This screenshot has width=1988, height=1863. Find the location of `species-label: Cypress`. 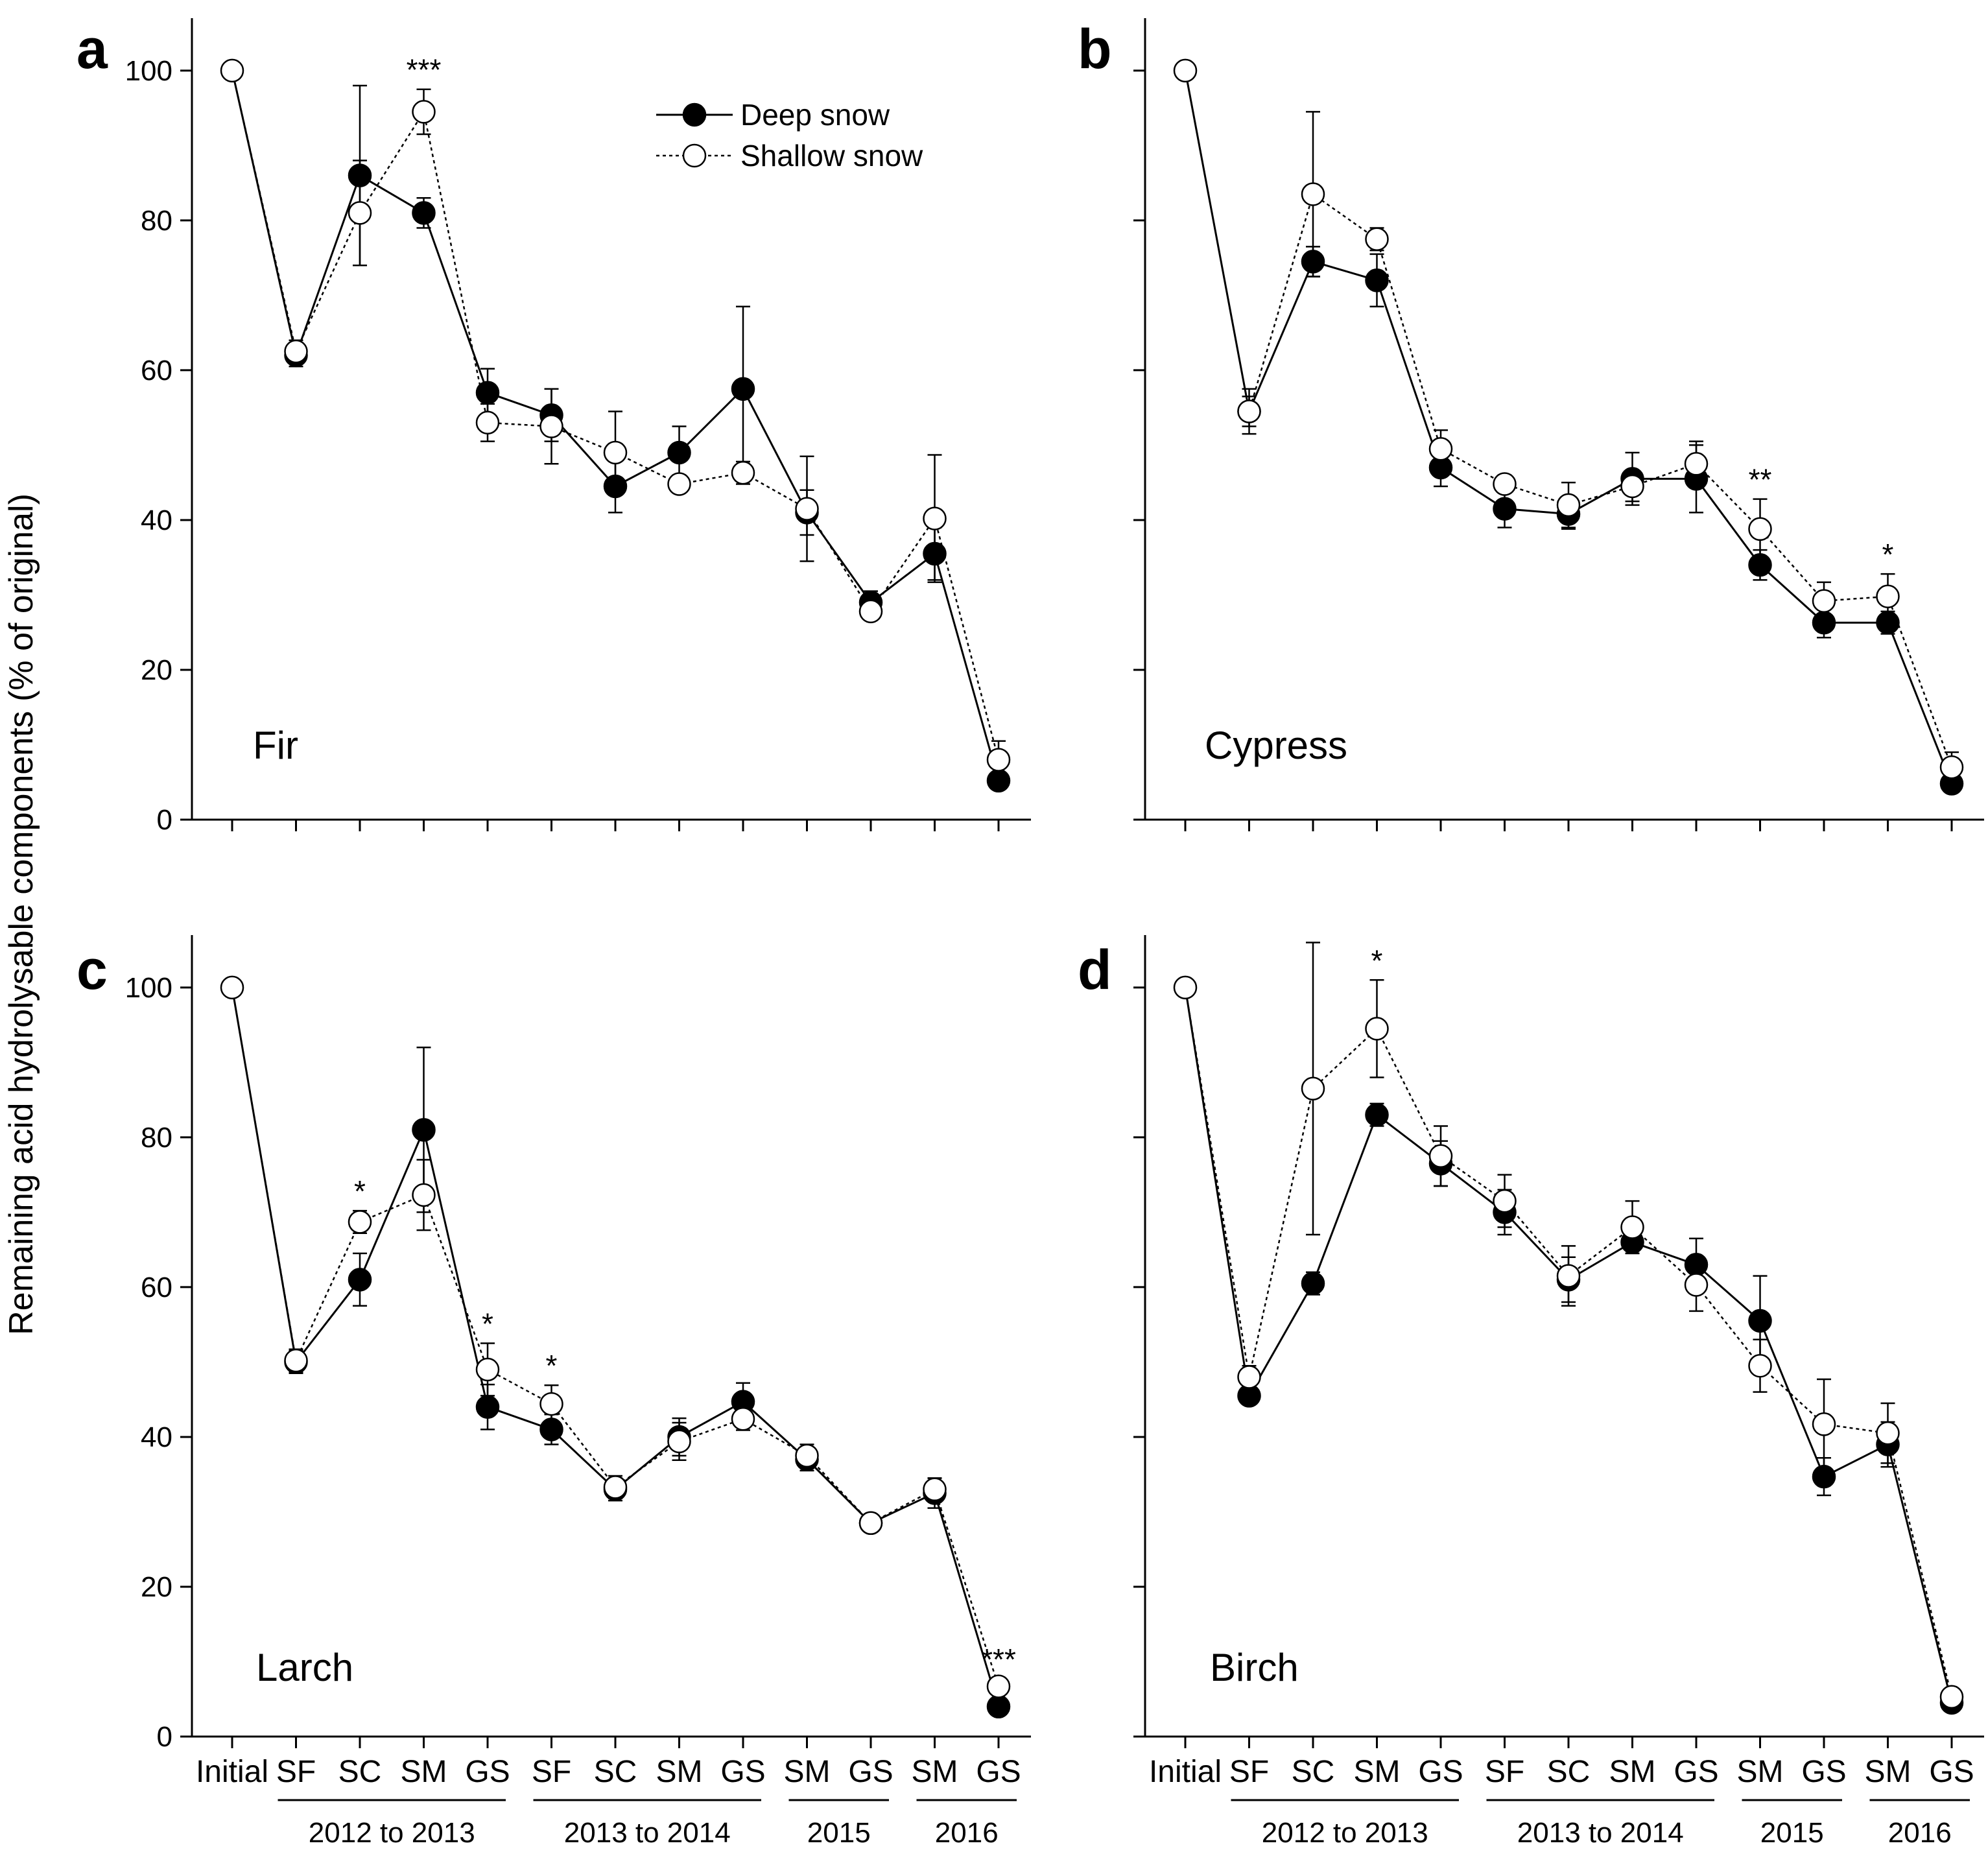

species-label: Cypress is located at coordinates (1276, 745).